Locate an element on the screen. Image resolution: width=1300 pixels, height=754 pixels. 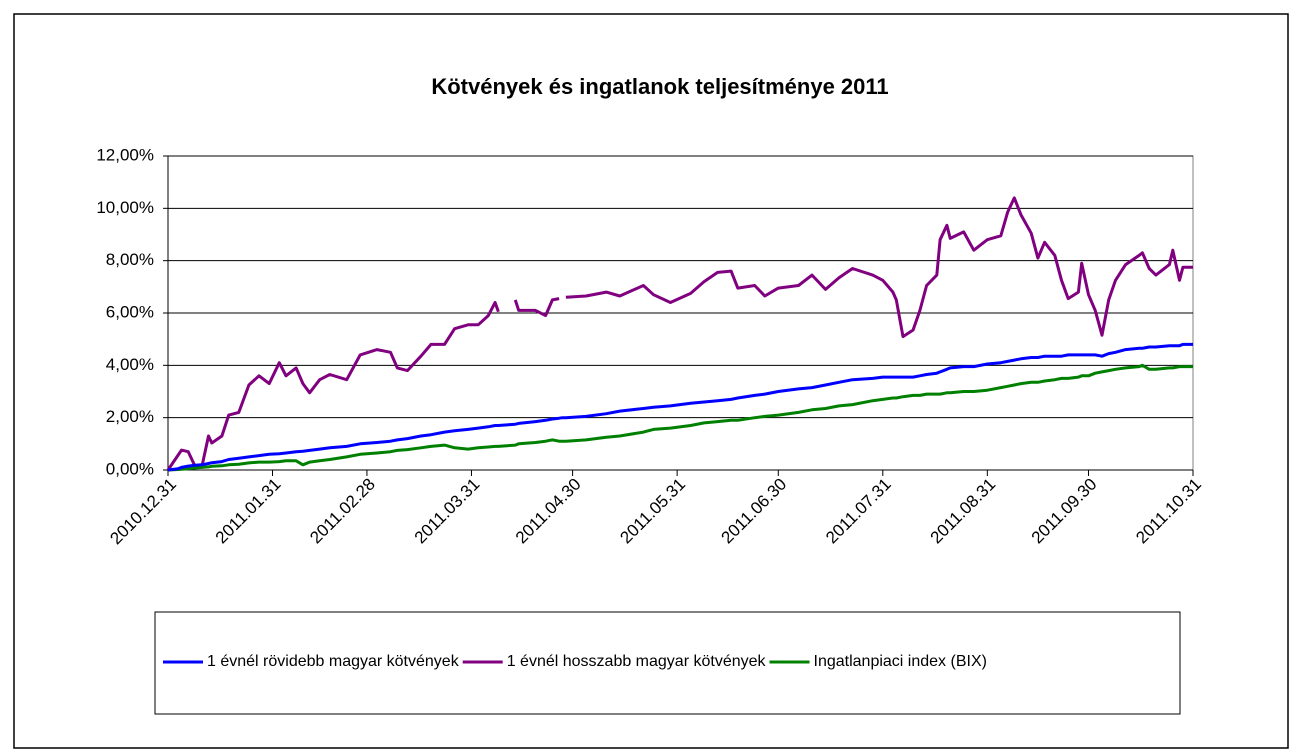
legend-label: 1 évnél hosszabb magyar kötvények is located at coordinates (637, 661).